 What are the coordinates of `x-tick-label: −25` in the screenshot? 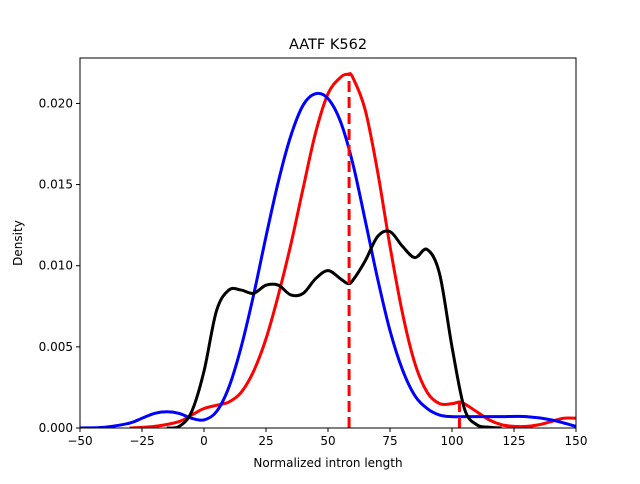 It's located at (141, 441).